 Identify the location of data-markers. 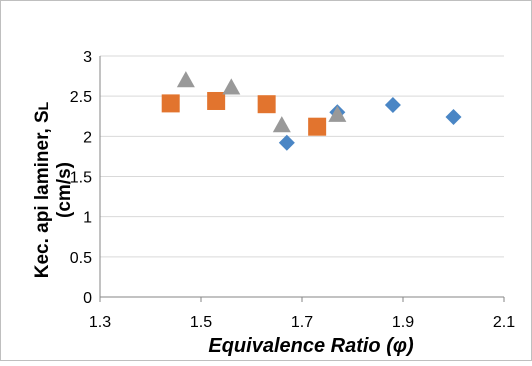
(311, 111).